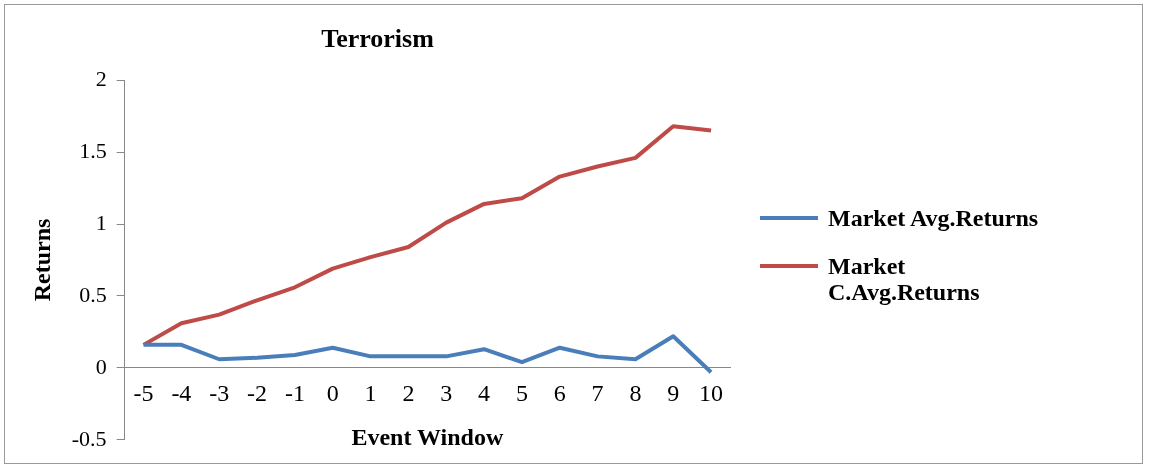 The width and height of the screenshot is (1149, 470). I want to click on chart-title: Terrorism, so click(378, 39).